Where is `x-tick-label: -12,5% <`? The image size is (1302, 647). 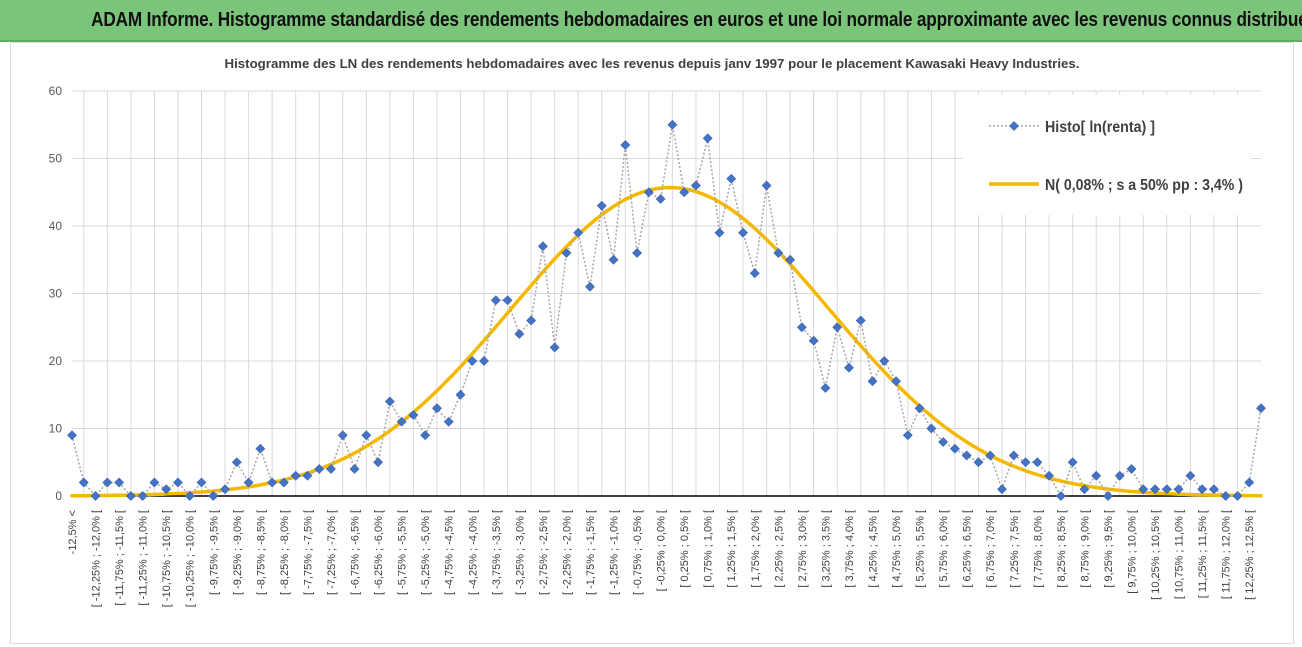
x-tick-label: -12,5% < is located at coordinates (73, 532).